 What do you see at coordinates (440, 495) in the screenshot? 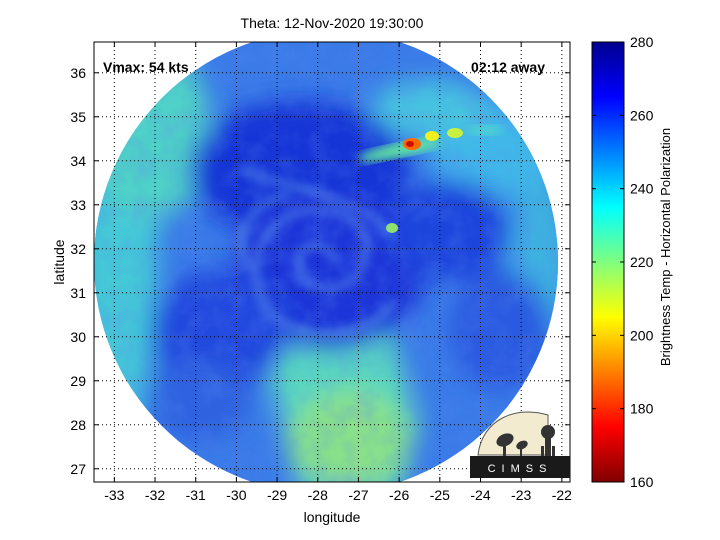
I see `x-tick-label: -25` at bounding box center [440, 495].